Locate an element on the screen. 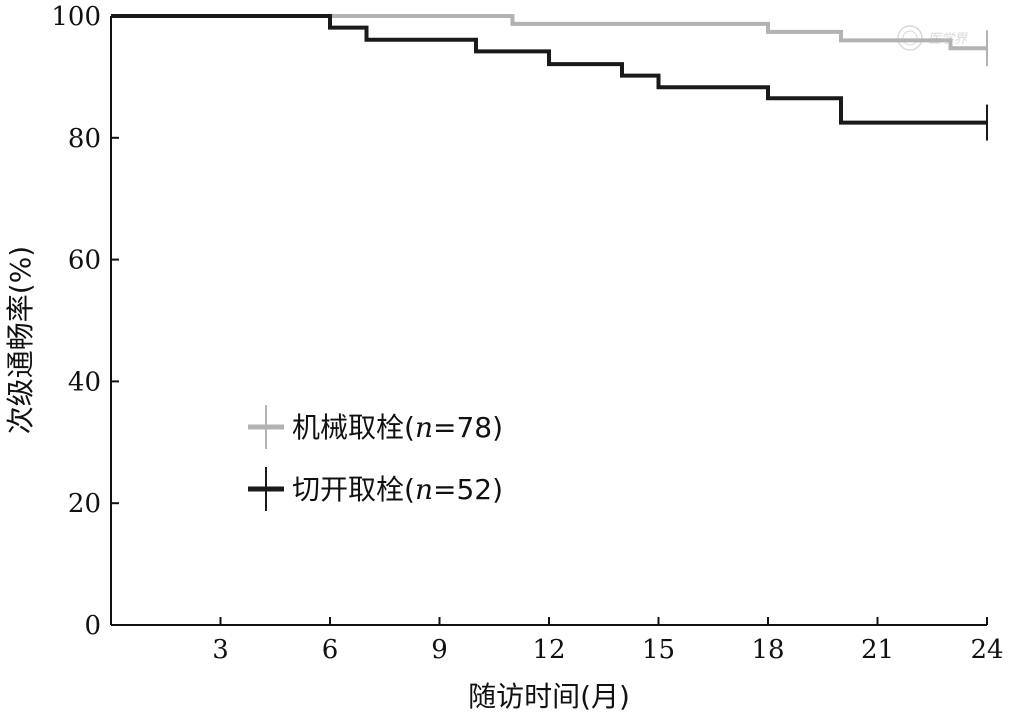 This screenshot has height=723, width=1033. x-tick-label: 9 is located at coordinates (439, 650).